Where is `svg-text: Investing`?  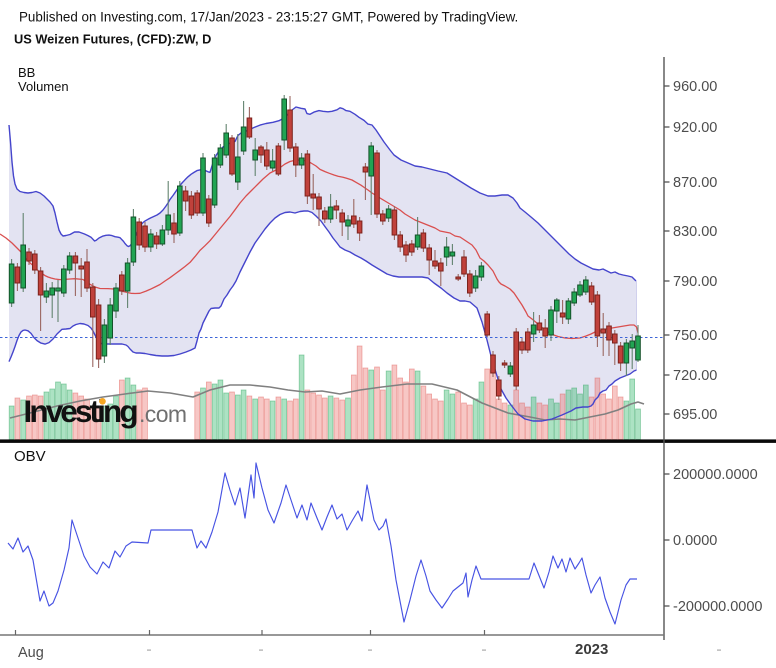
svg-text: Investing is located at coordinates (81, 411).